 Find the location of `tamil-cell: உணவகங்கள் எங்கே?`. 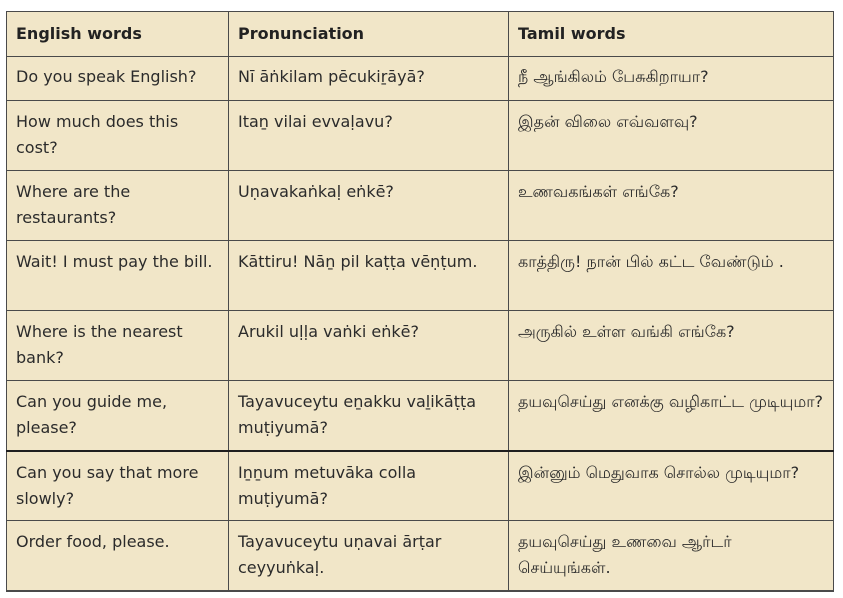

tamil-cell: உணவகங்கள் எங்கே? is located at coordinates (671, 205).